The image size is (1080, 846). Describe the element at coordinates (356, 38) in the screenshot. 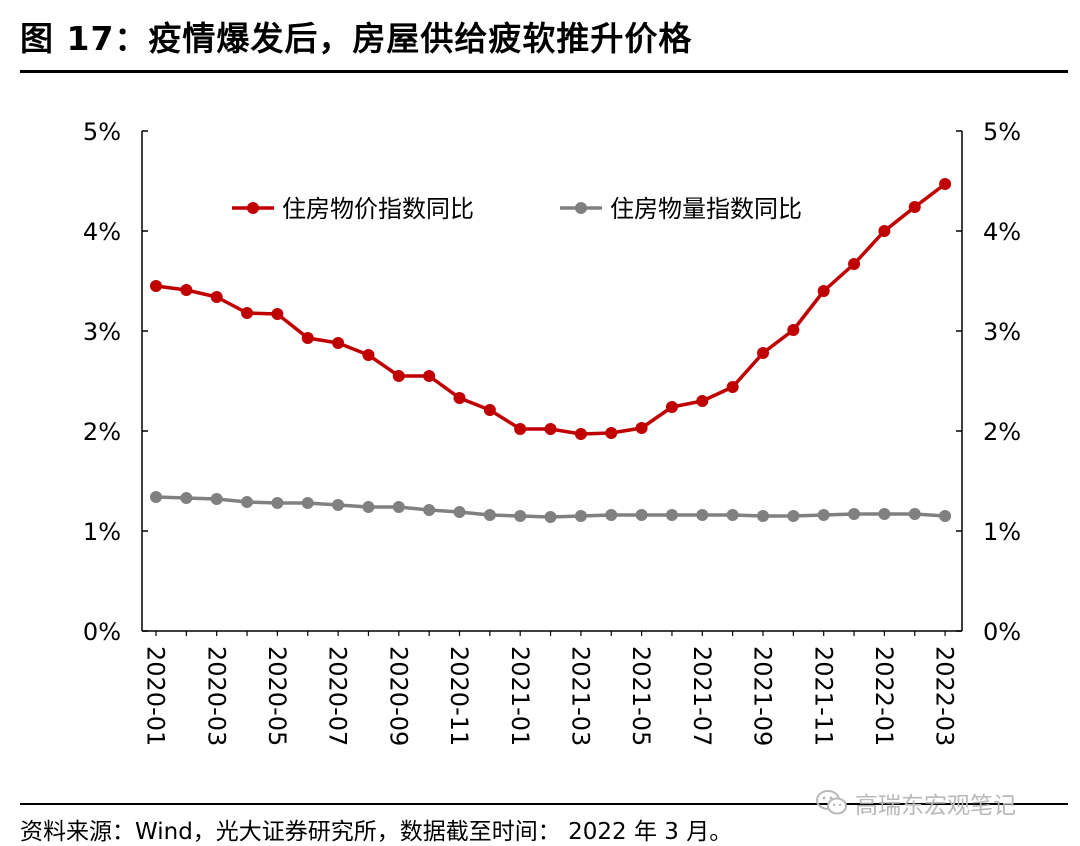

I see `chart-title: 图 17：疫情爆发后，房屋供给疲软推升价格` at that location.